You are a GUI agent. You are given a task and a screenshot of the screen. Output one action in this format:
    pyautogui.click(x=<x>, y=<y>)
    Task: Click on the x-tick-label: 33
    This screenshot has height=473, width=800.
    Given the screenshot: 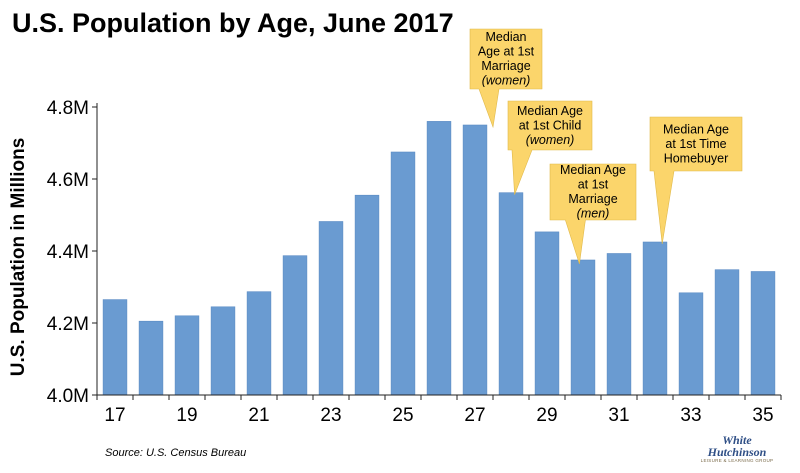 What is the action you would take?
    pyautogui.click(x=690, y=415)
    